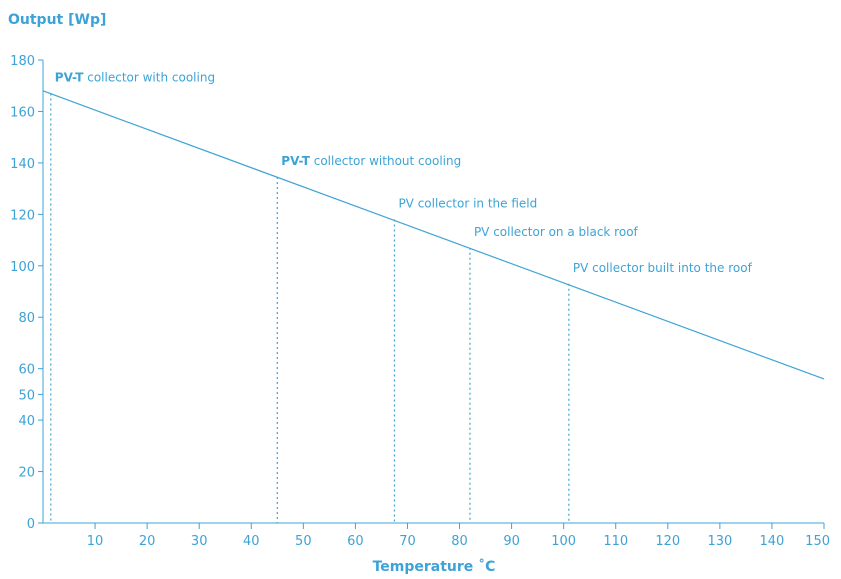  I want to click on y-tick-label: 40, so click(26, 421).